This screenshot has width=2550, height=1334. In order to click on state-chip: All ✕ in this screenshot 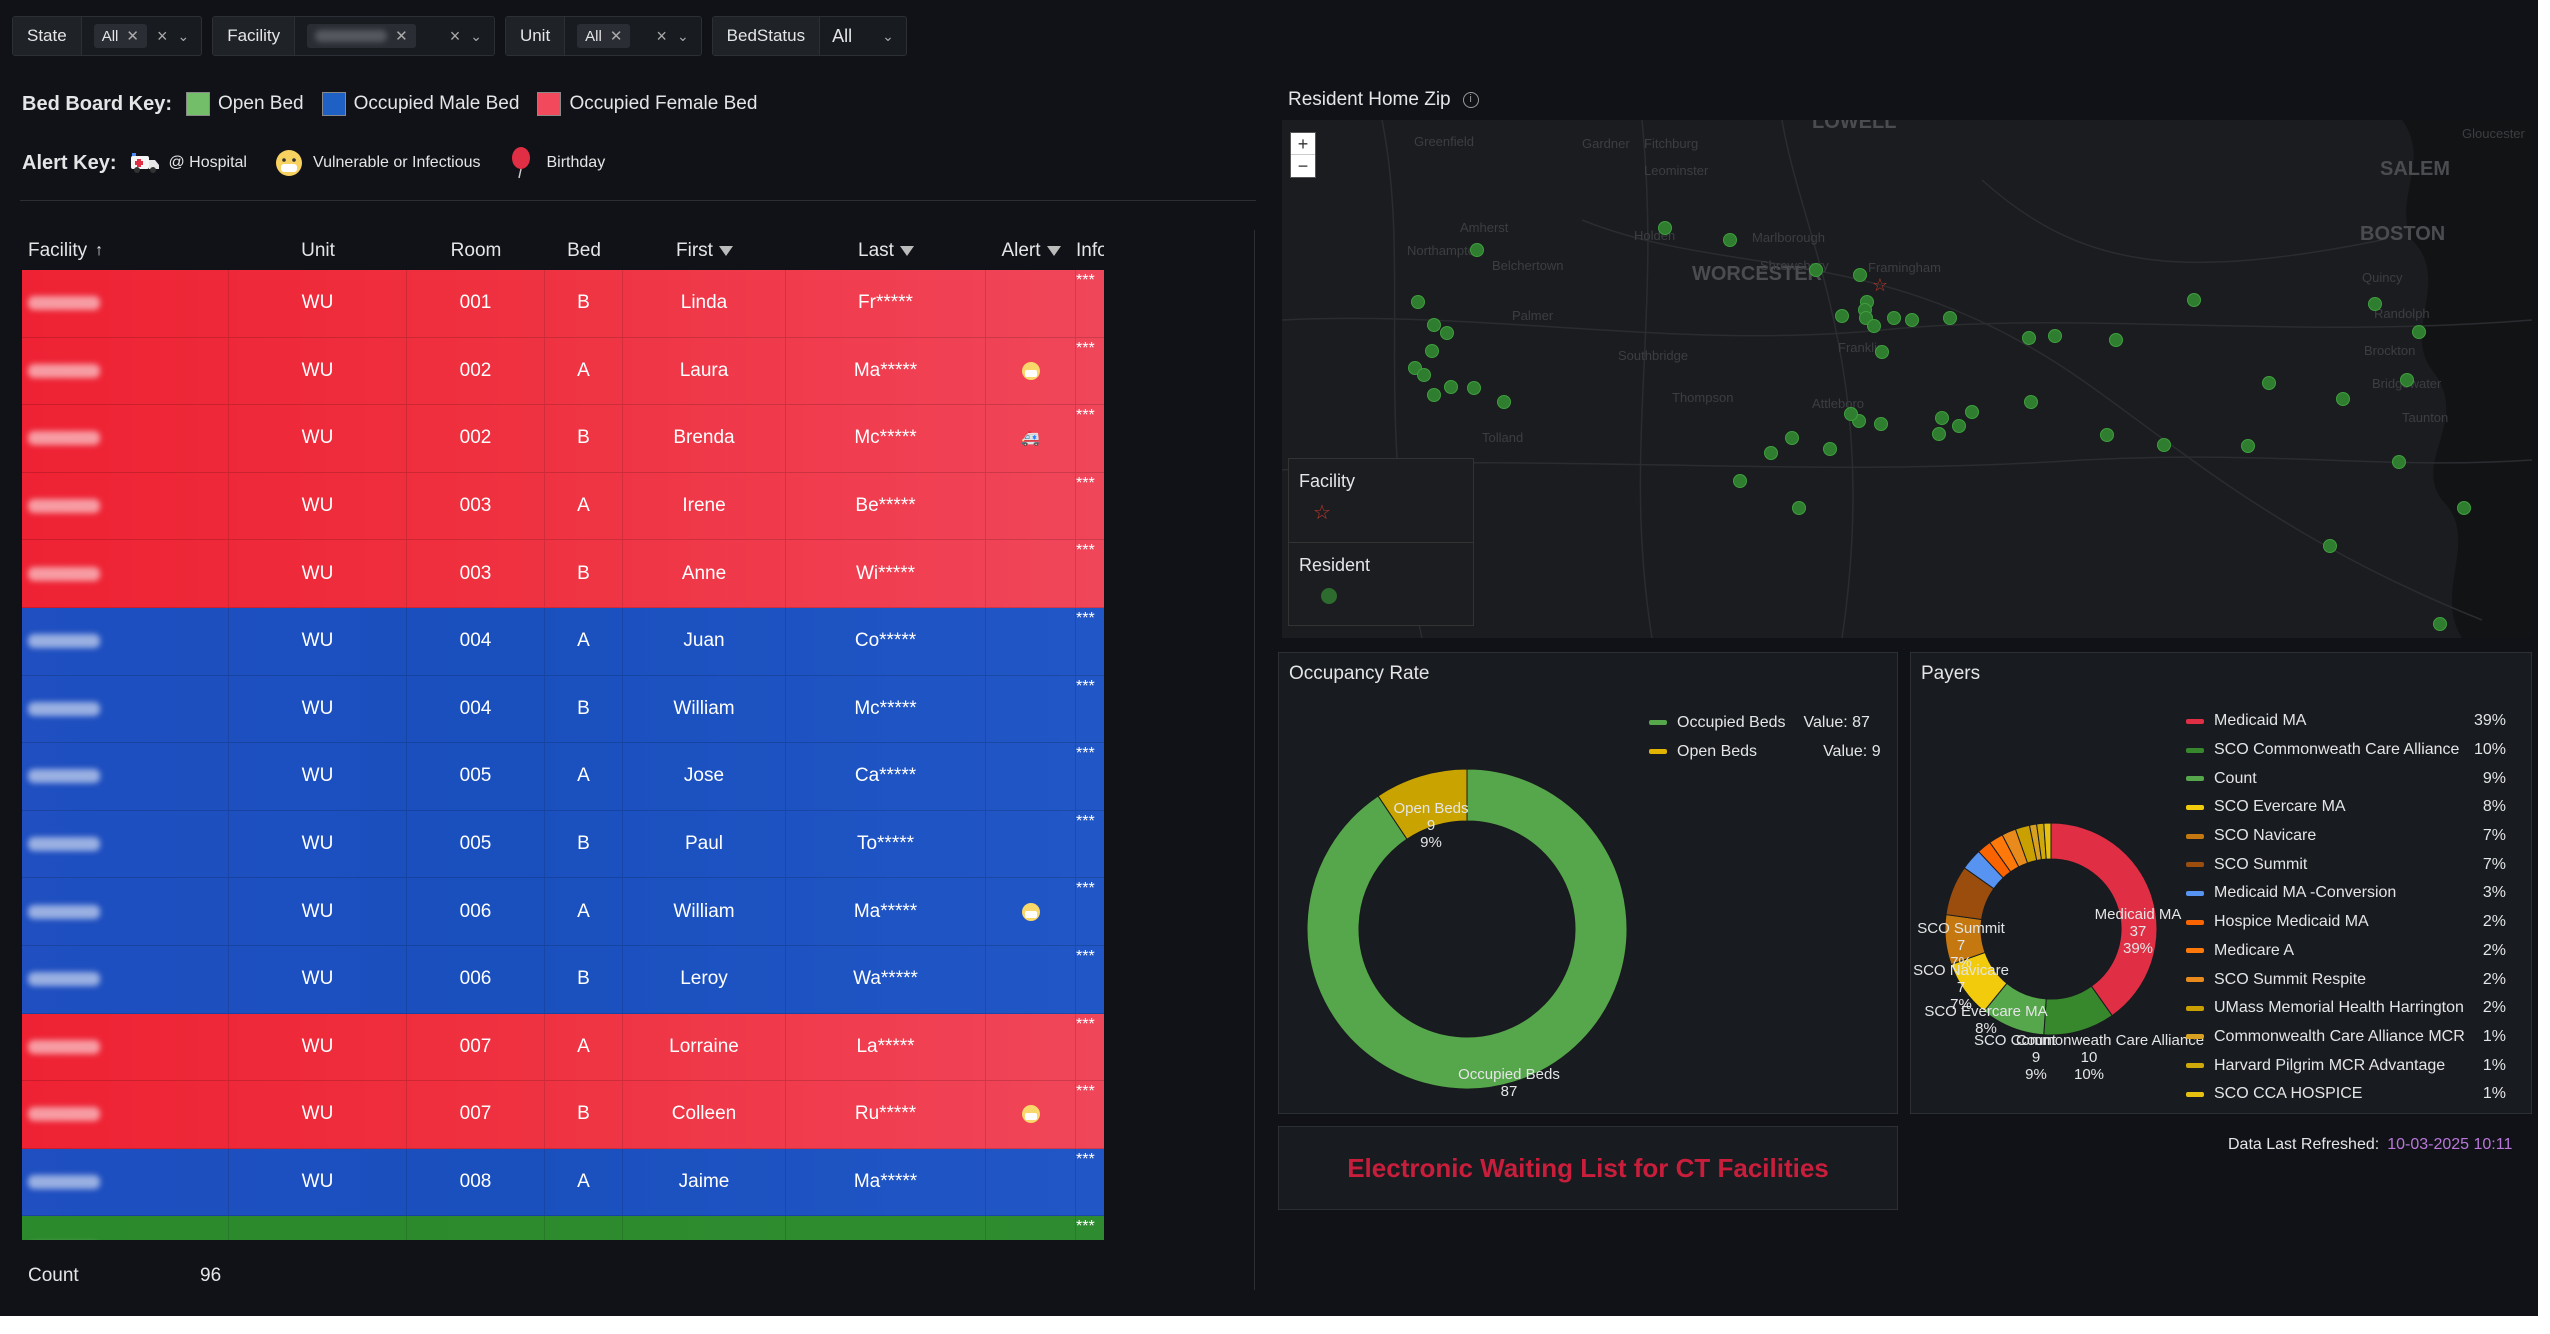, I will do `click(120, 36)`.